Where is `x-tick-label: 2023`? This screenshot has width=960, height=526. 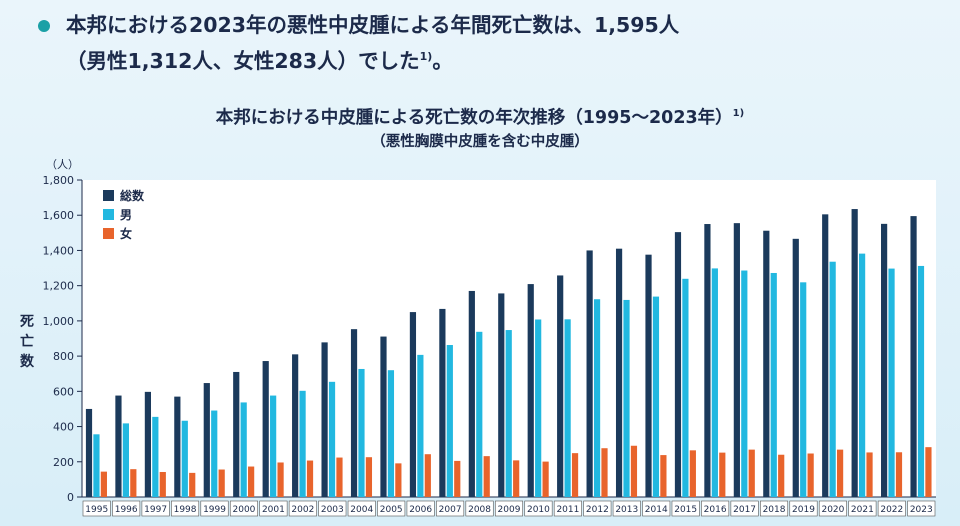
x-tick-label: 2023 is located at coordinates (921, 510).